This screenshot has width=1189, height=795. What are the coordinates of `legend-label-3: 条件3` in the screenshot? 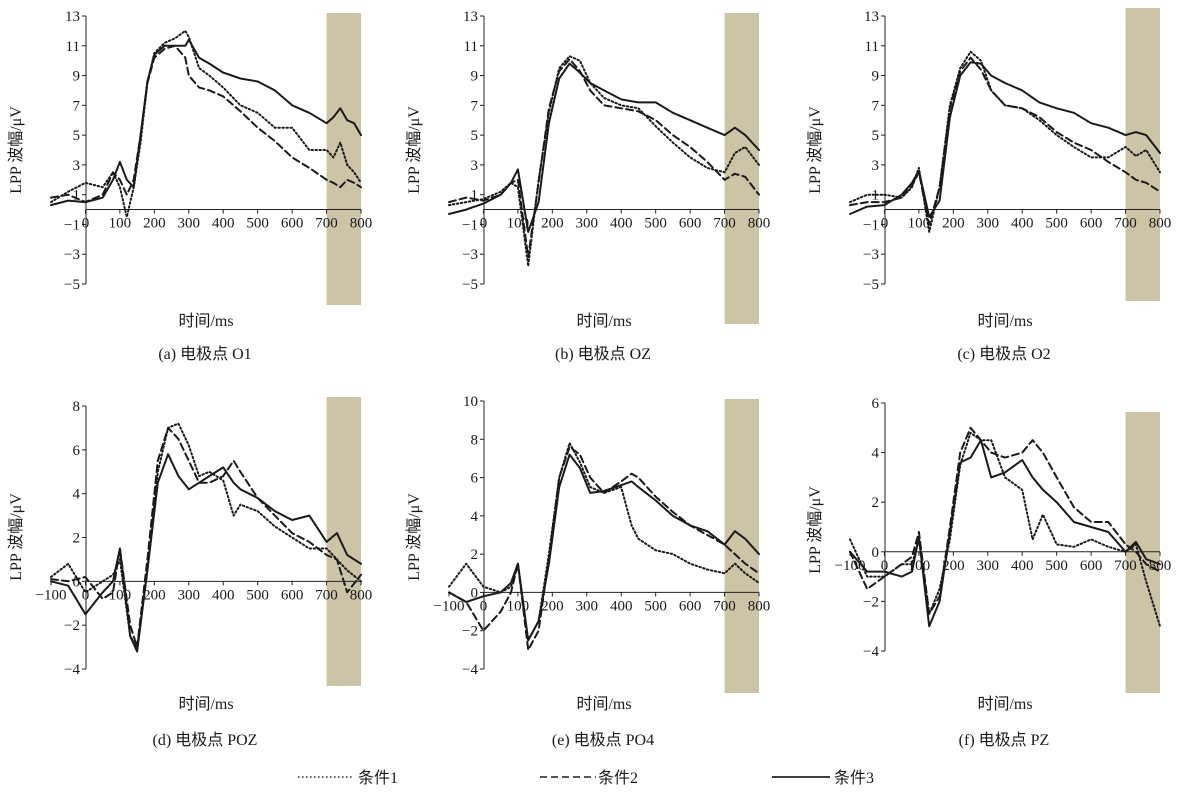 It's located at (854, 778).